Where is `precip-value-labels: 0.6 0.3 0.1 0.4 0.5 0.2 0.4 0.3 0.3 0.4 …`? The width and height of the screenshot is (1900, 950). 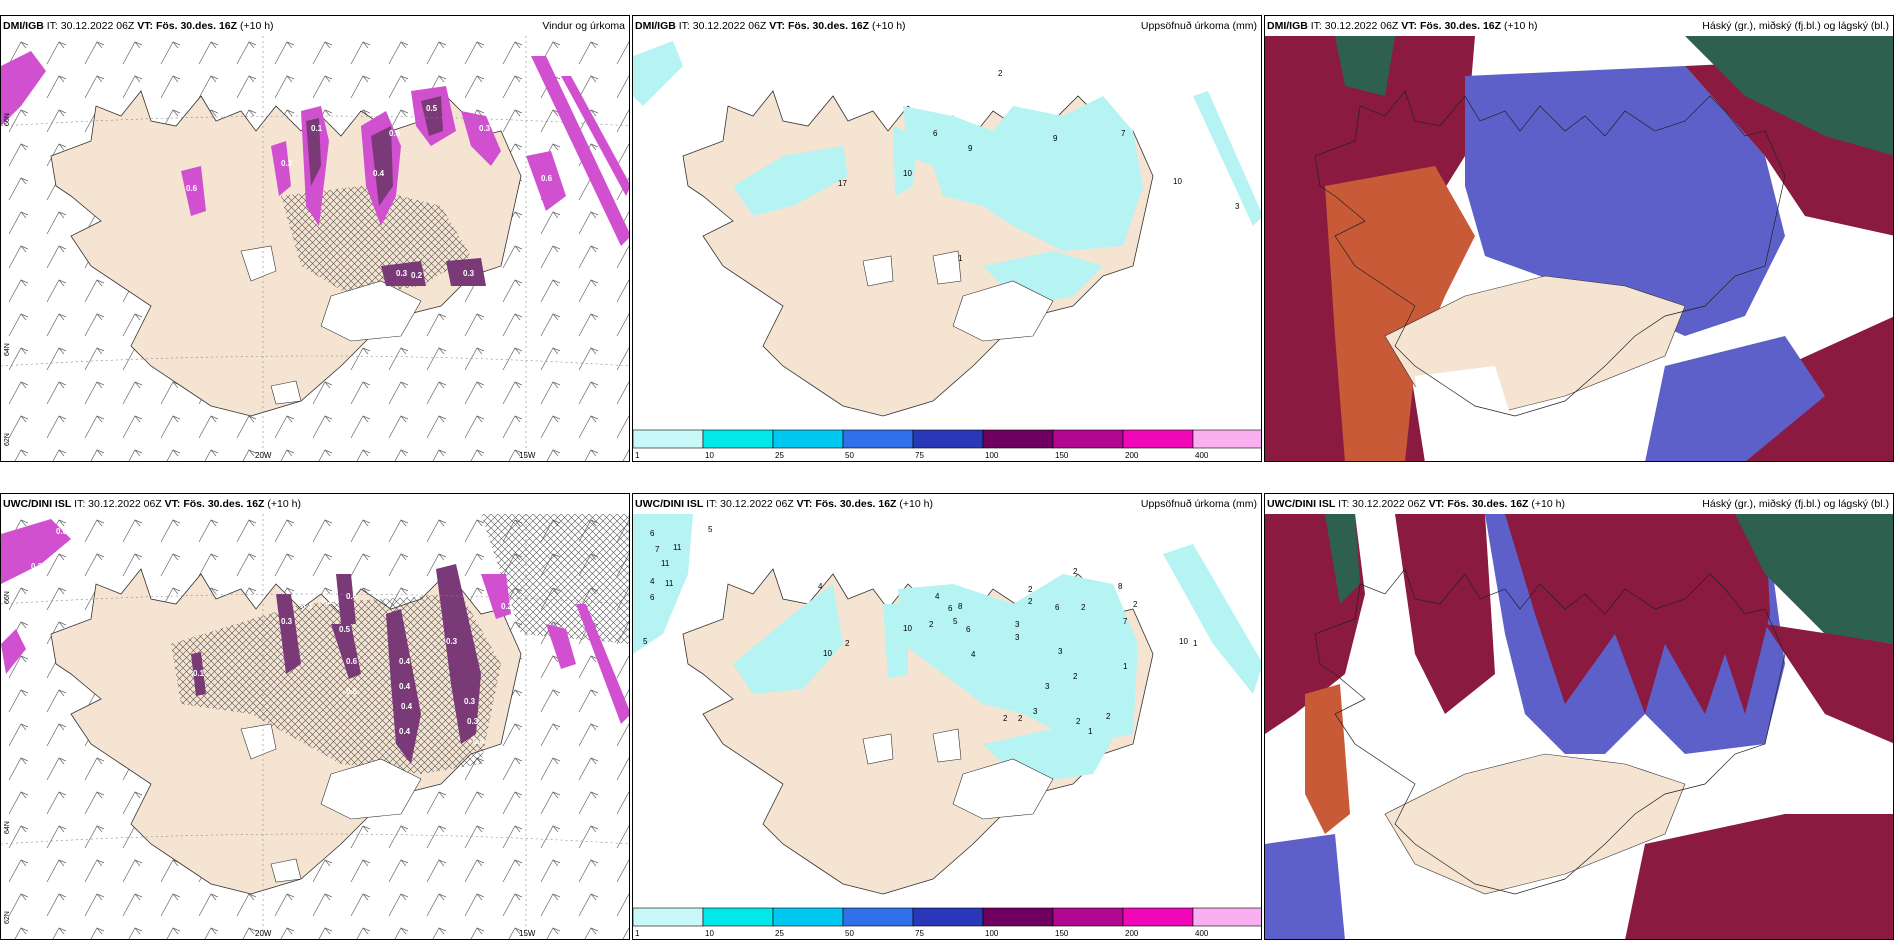 precip-value-labels: 0.6 0.3 0.1 0.4 0.5 0.2 0.4 0.3 0.3 0.4 … is located at coordinates (272, 636).